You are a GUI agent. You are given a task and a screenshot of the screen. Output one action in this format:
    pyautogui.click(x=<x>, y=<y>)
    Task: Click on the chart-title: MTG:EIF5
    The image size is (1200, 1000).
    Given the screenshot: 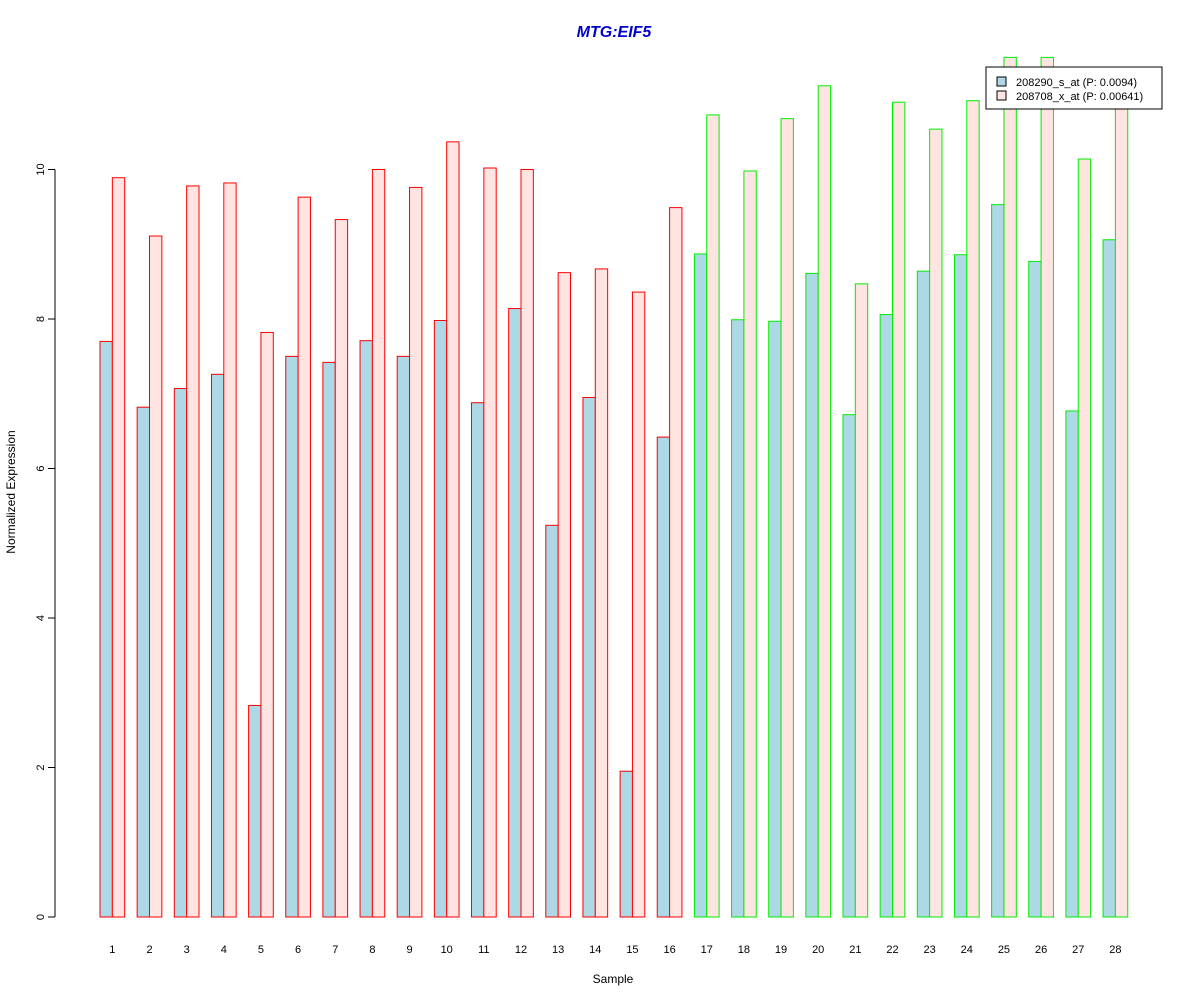 What is the action you would take?
    pyautogui.click(x=615, y=32)
    